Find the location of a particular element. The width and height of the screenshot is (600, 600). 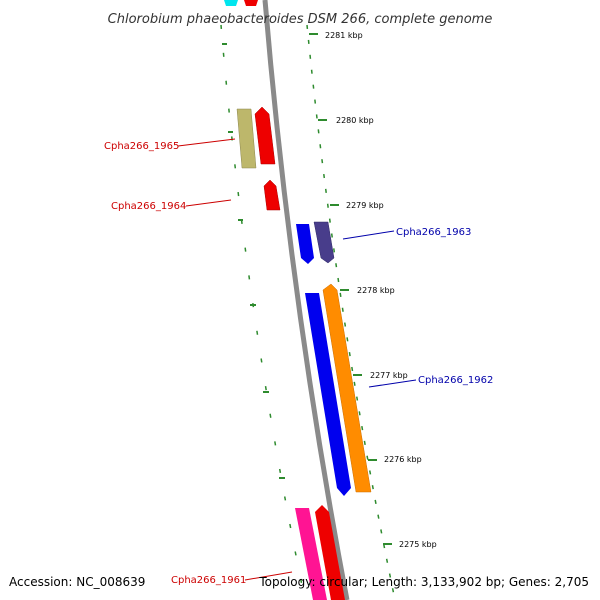

gene-cpha266-1965 is located at coordinates (265, 135).